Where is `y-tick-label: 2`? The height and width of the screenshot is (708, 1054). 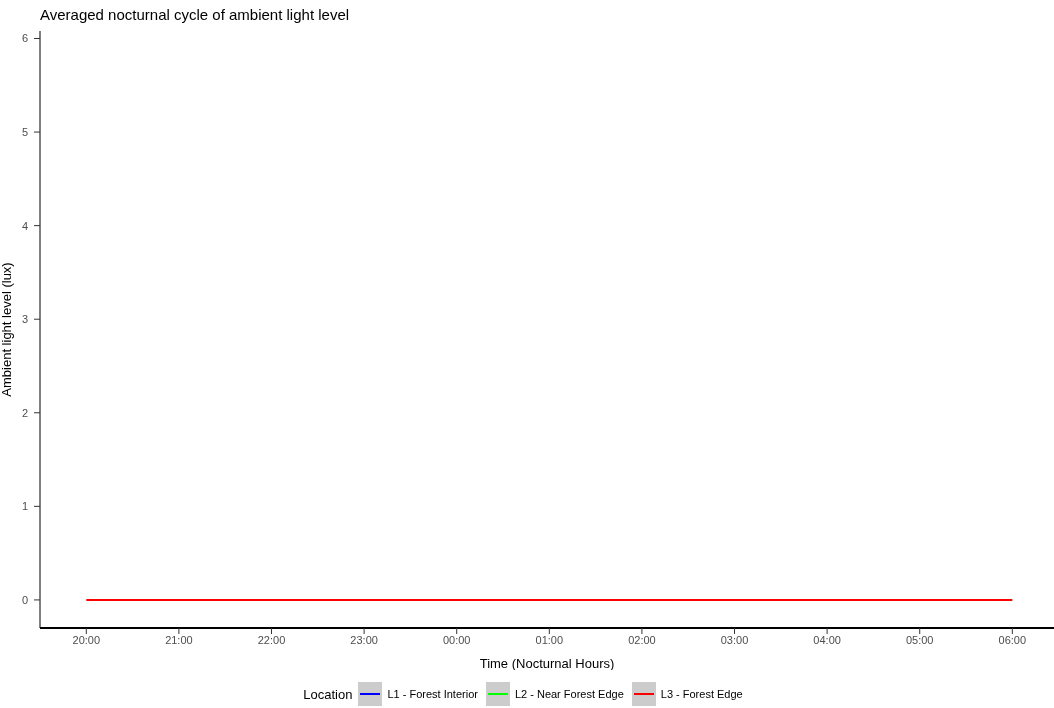
y-tick-label: 2 is located at coordinates (24, 412).